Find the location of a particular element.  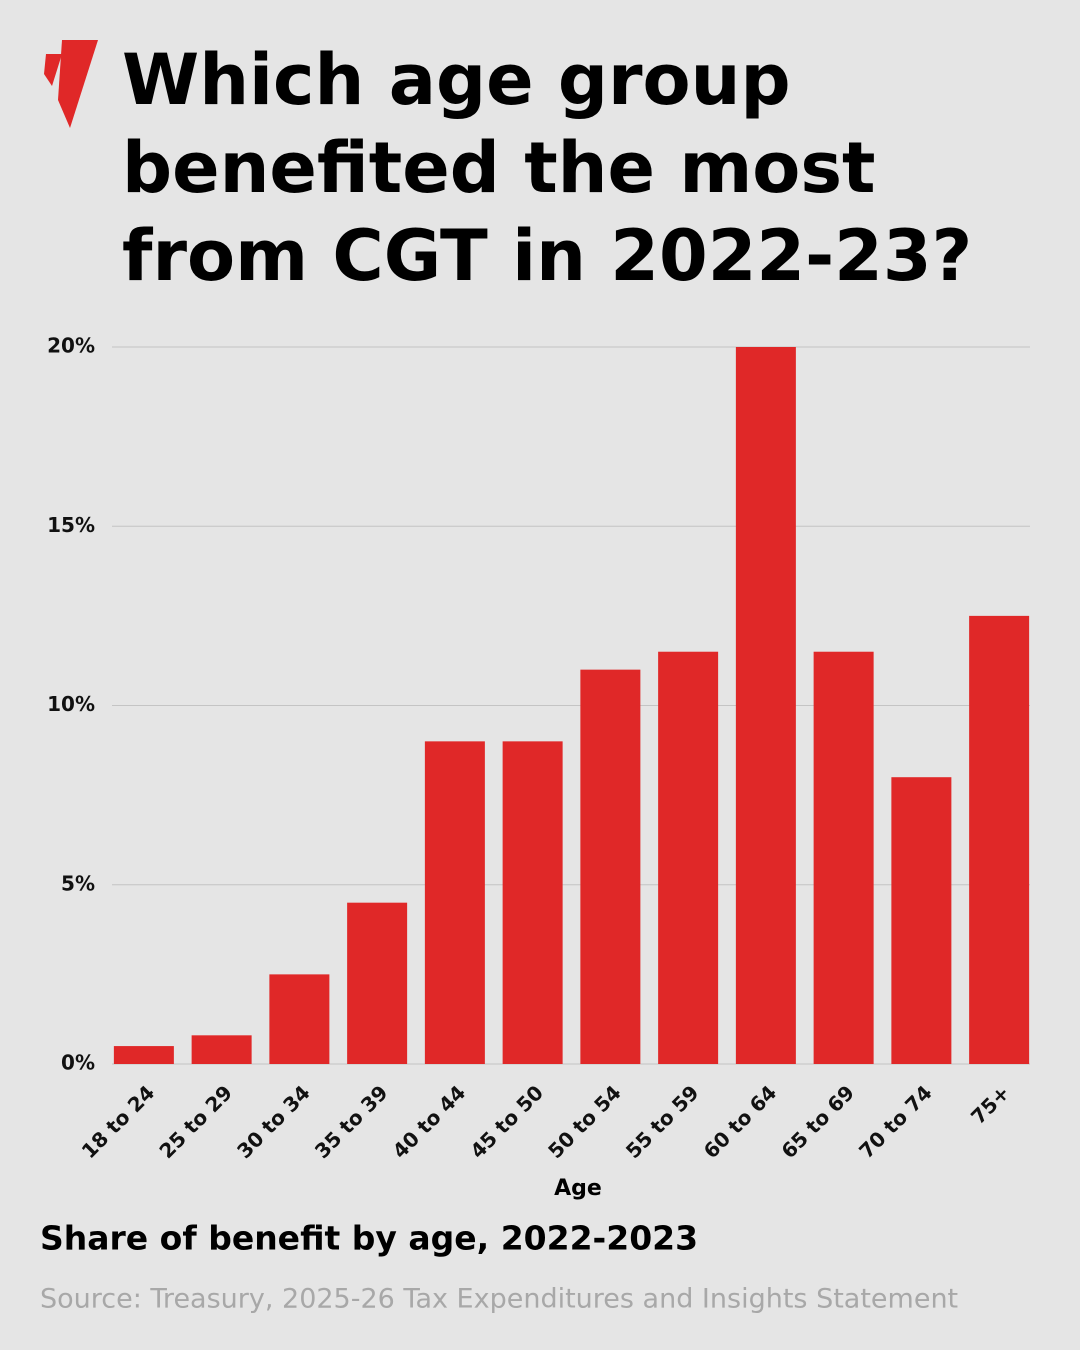

y-tick-label: 10% is located at coordinates (71, 704).